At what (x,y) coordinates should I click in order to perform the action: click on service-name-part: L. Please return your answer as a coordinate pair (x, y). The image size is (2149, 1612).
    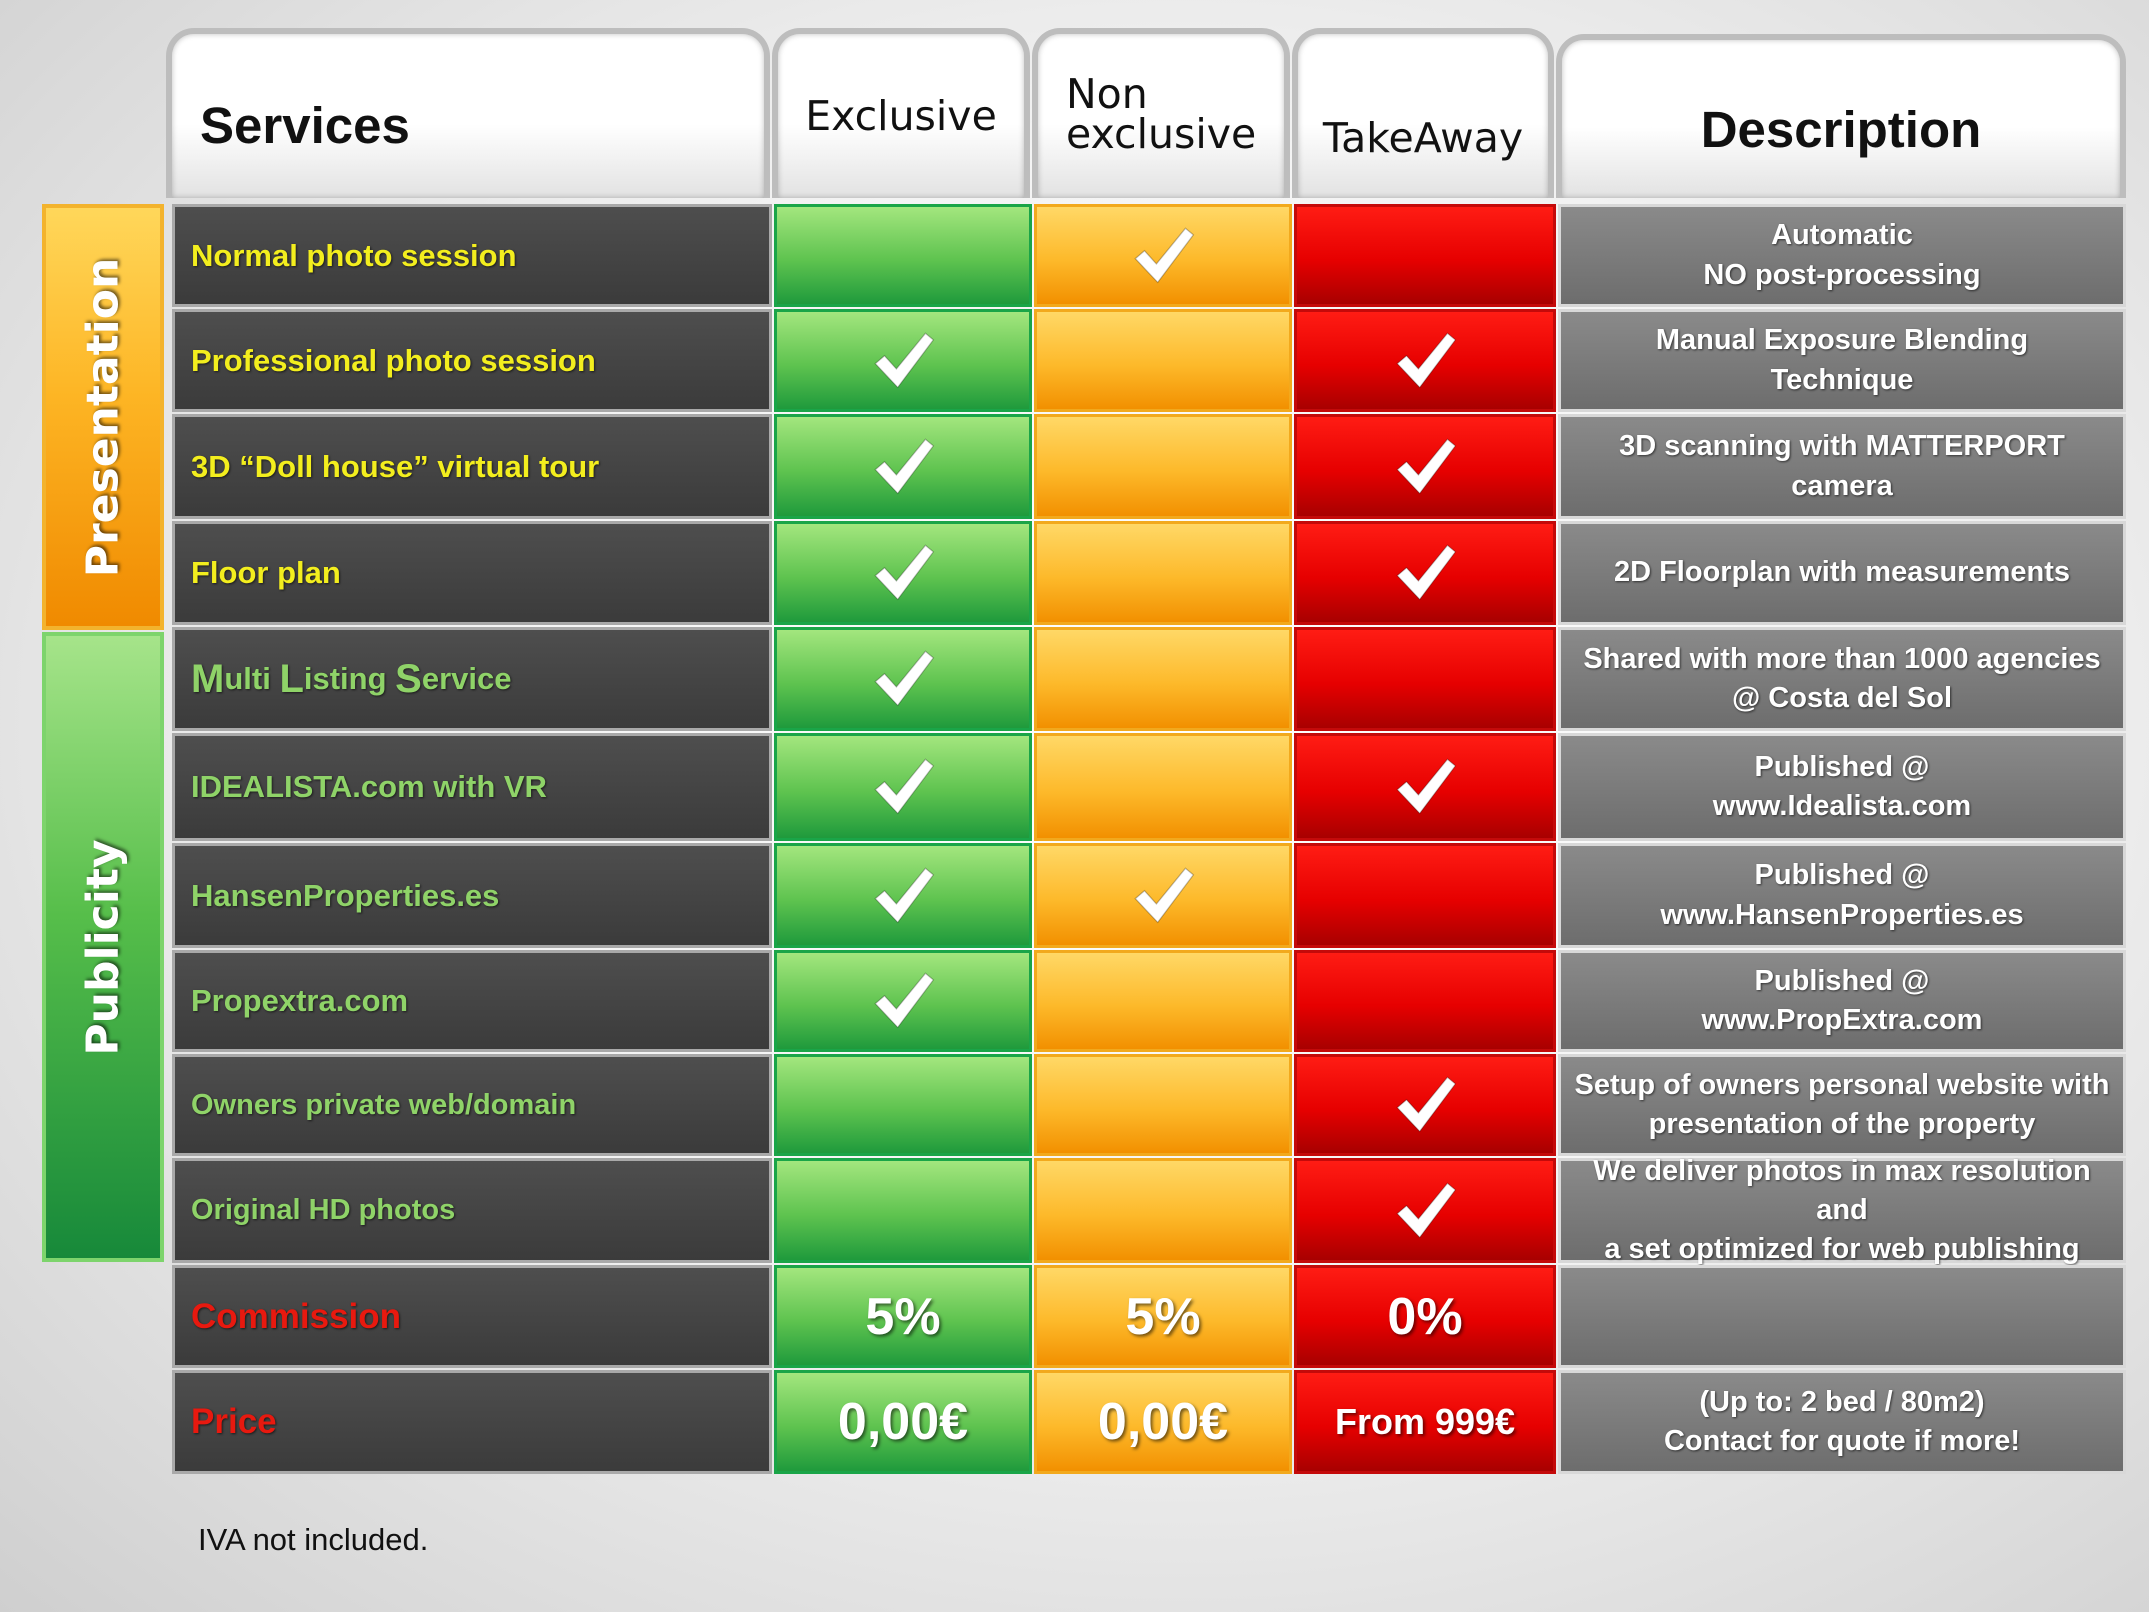
    Looking at the image, I should click on (291, 678).